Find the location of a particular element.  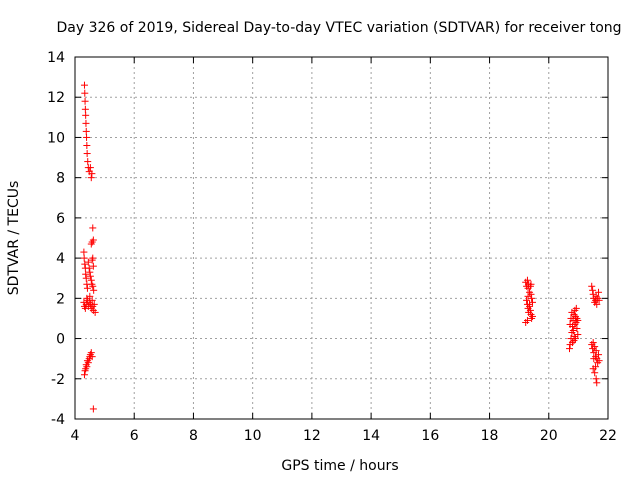

y-tick-label: 12 is located at coordinates (56, 98).